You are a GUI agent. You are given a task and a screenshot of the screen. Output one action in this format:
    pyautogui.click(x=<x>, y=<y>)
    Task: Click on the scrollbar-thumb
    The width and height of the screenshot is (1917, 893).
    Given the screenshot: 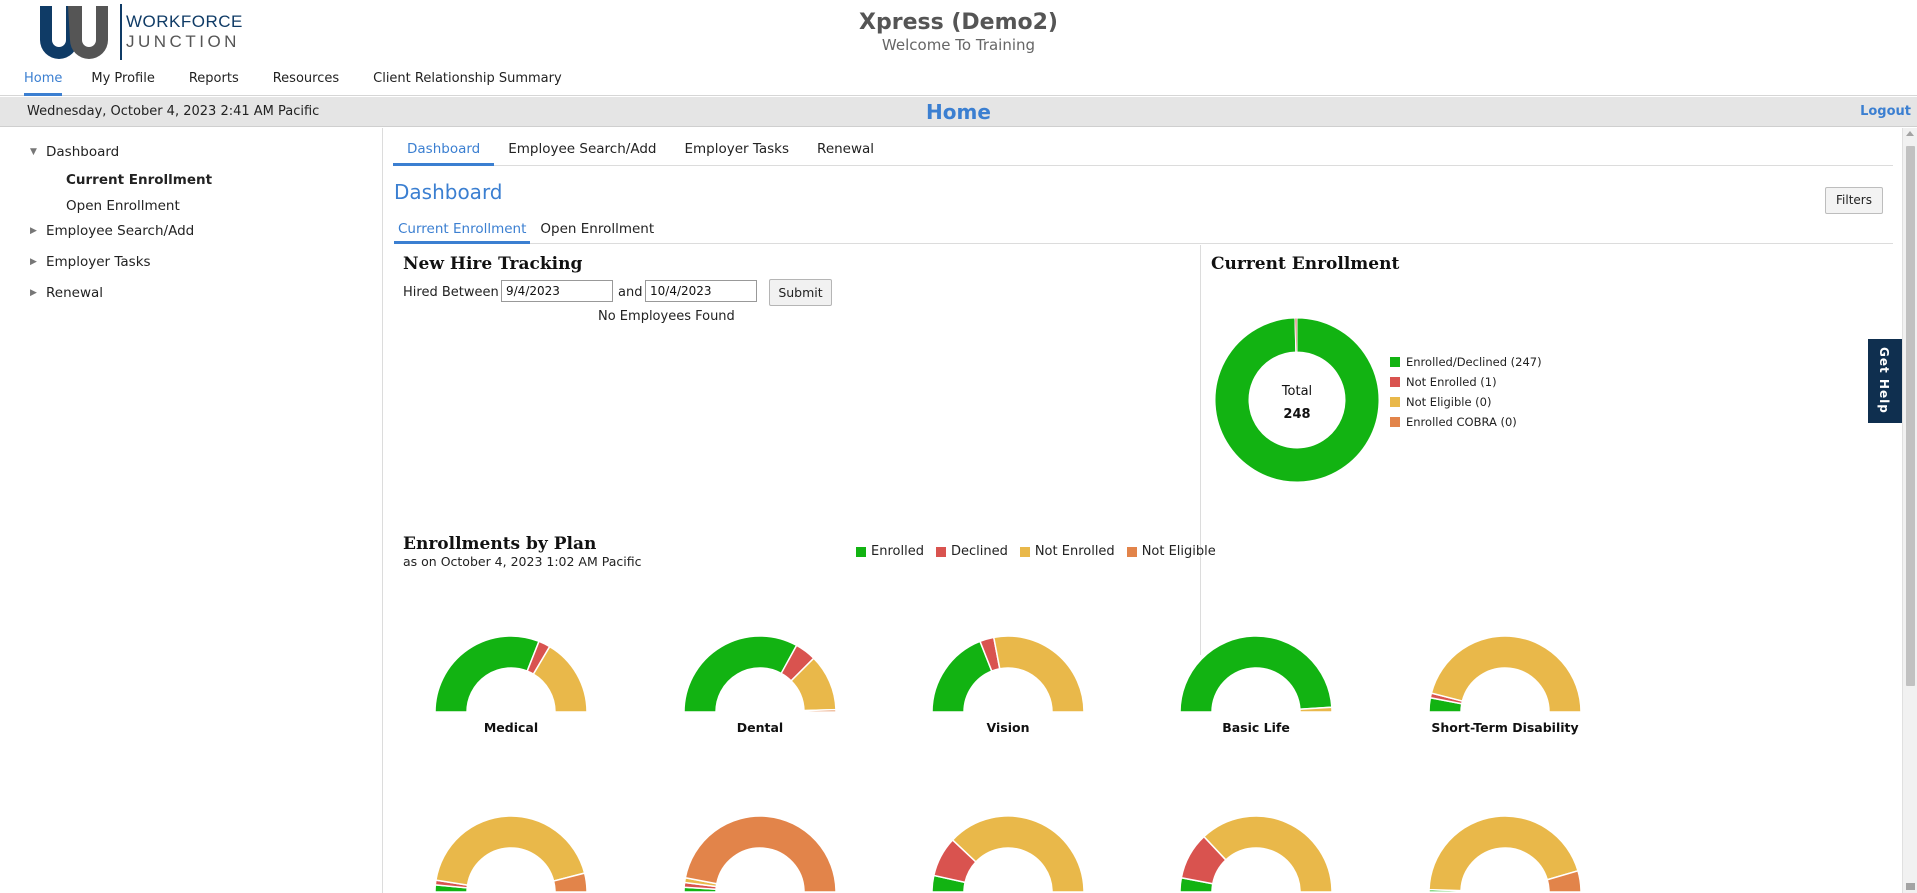 What is the action you would take?
    pyautogui.click(x=1910, y=416)
    